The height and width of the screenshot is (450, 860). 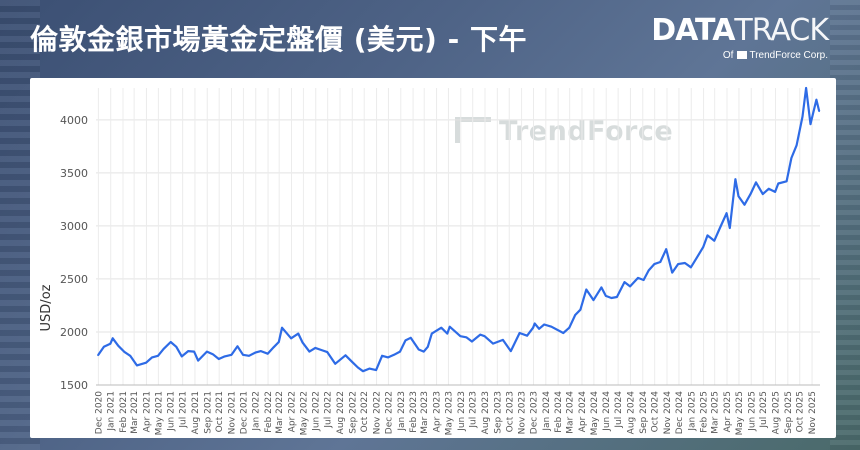 I want to click on x-tick-label: Feb 2021, so click(x=124, y=412).